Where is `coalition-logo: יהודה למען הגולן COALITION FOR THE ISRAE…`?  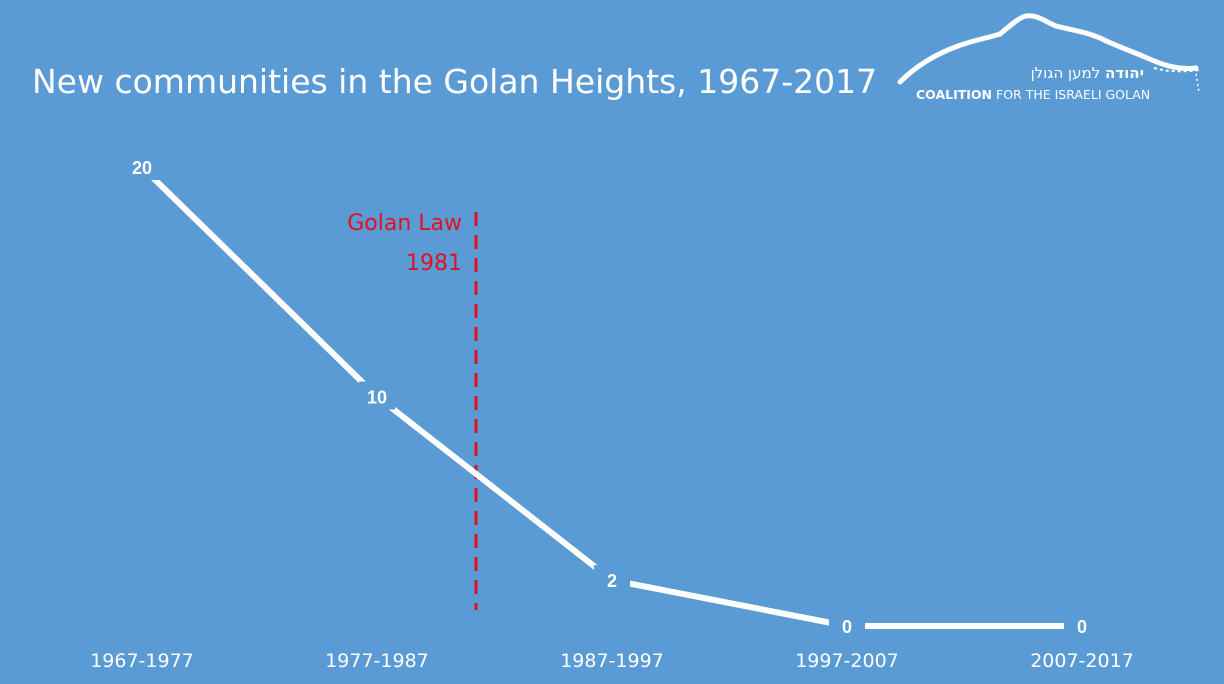 coalition-logo: יהודה למען הגולן COALITION FOR THE ISRAE… is located at coordinates (1054, 56).